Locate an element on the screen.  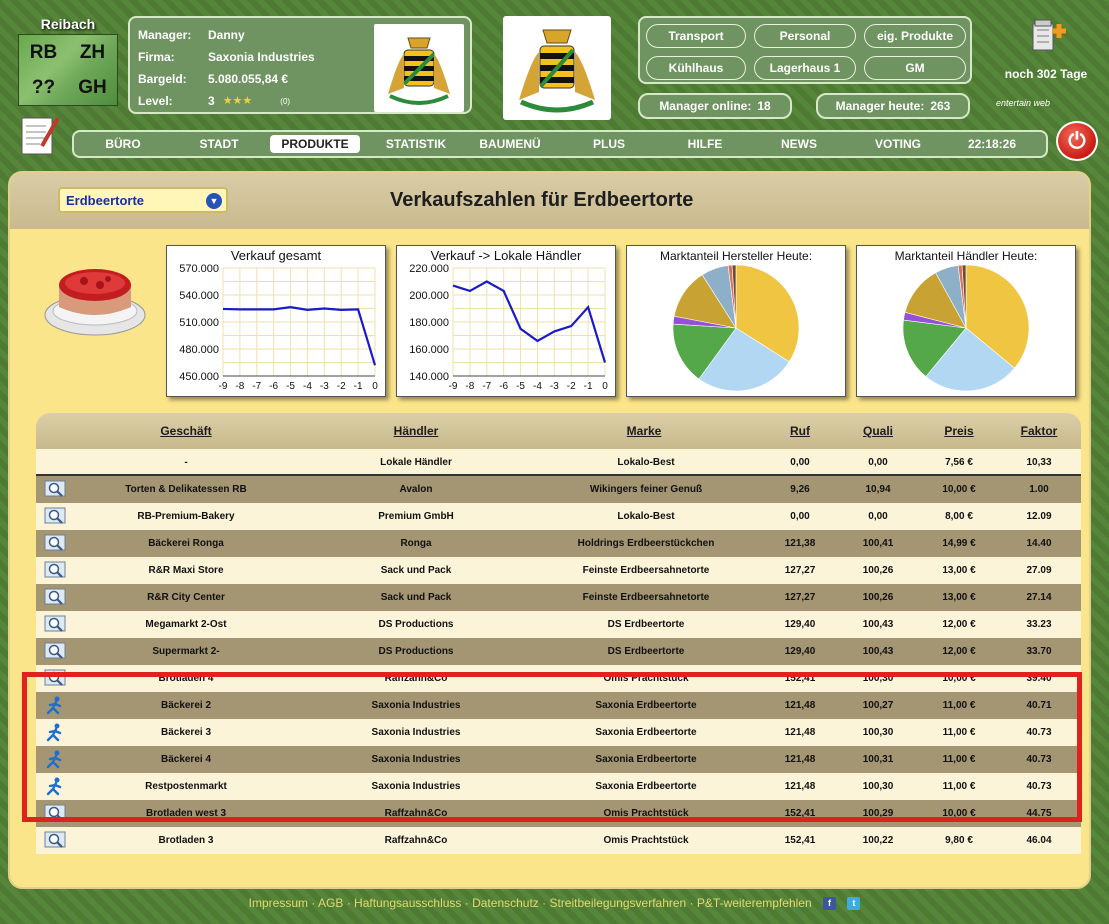
col-dealer-header: Händler is located at coordinates (416, 431).